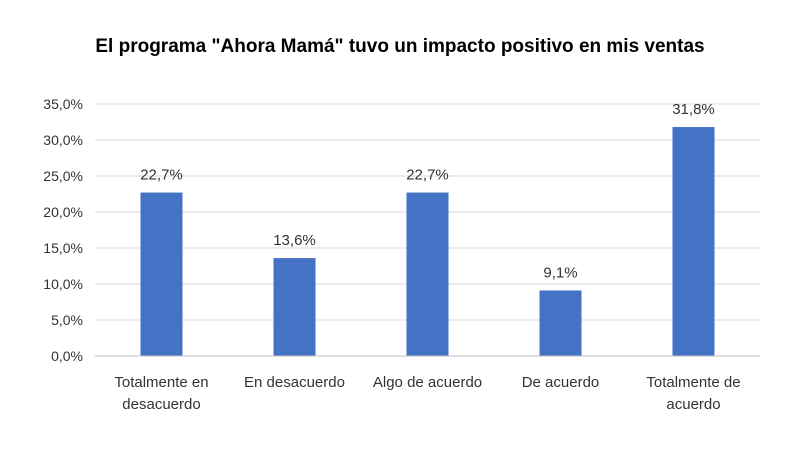 Image resolution: width=800 pixels, height=453 pixels. Describe the element at coordinates (67, 356) in the screenshot. I see `y-tick-label: 0,0%` at that location.